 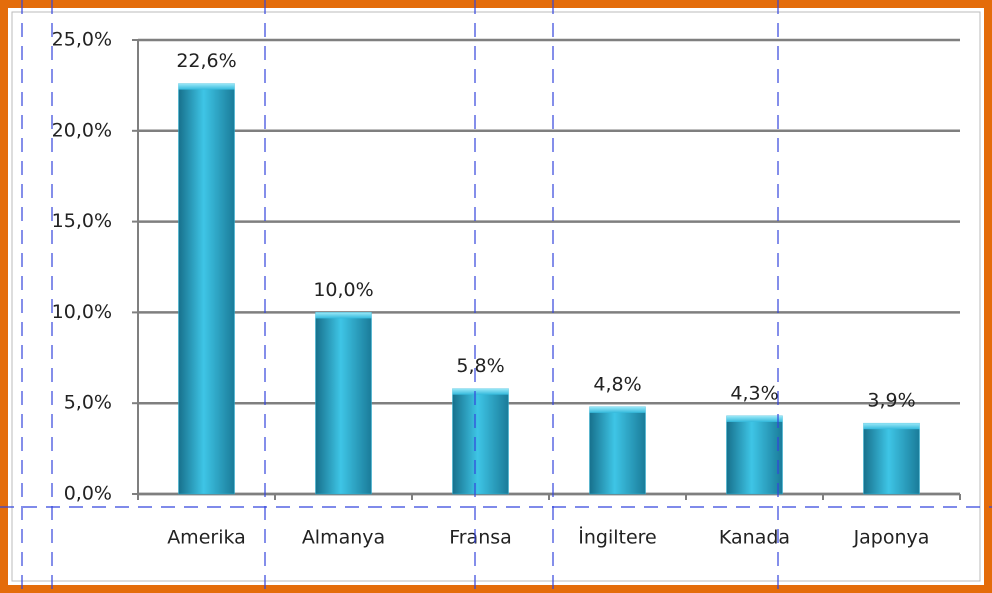 What do you see at coordinates (891, 401) in the screenshot?
I see `value-label: 3,9%` at bounding box center [891, 401].